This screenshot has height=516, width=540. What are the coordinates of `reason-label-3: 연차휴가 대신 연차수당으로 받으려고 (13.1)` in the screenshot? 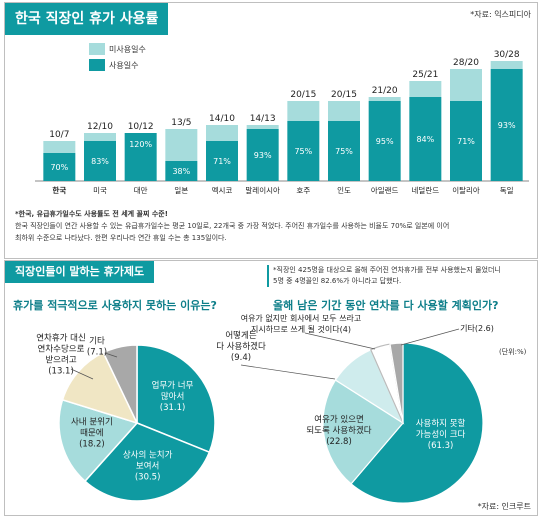 It's located at (61, 355).